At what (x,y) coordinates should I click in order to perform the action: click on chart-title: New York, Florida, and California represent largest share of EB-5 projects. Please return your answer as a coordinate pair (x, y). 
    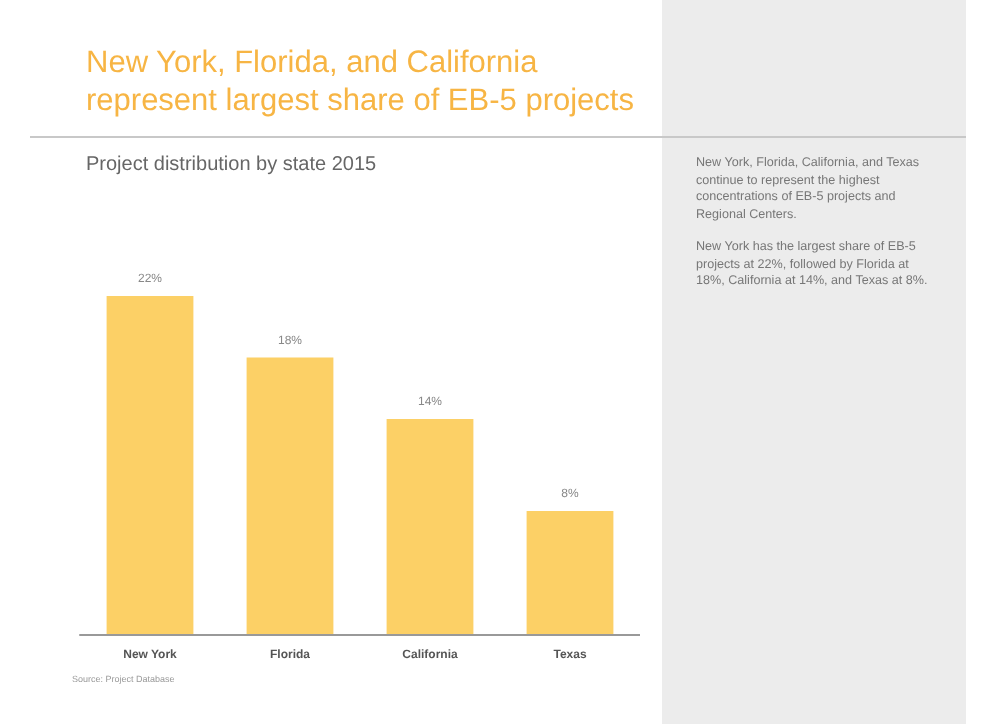
    Looking at the image, I should click on (361, 82).